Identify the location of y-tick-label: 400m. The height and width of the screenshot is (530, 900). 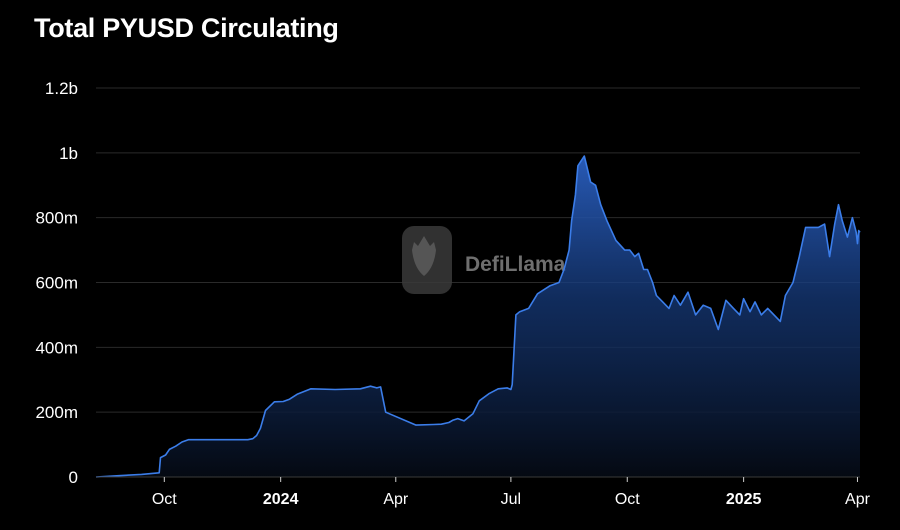
(56, 347).